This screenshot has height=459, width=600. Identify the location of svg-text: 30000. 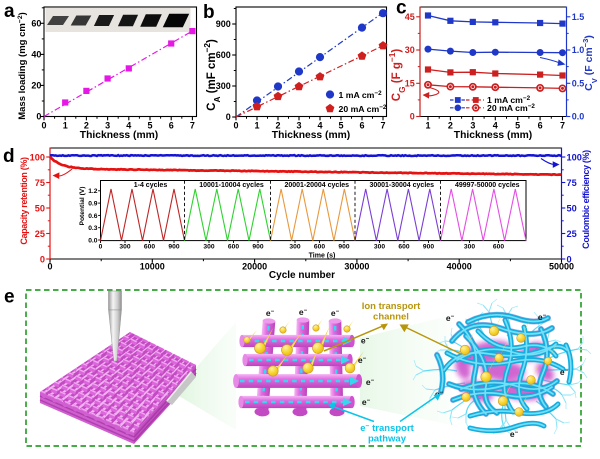
(356, 267).